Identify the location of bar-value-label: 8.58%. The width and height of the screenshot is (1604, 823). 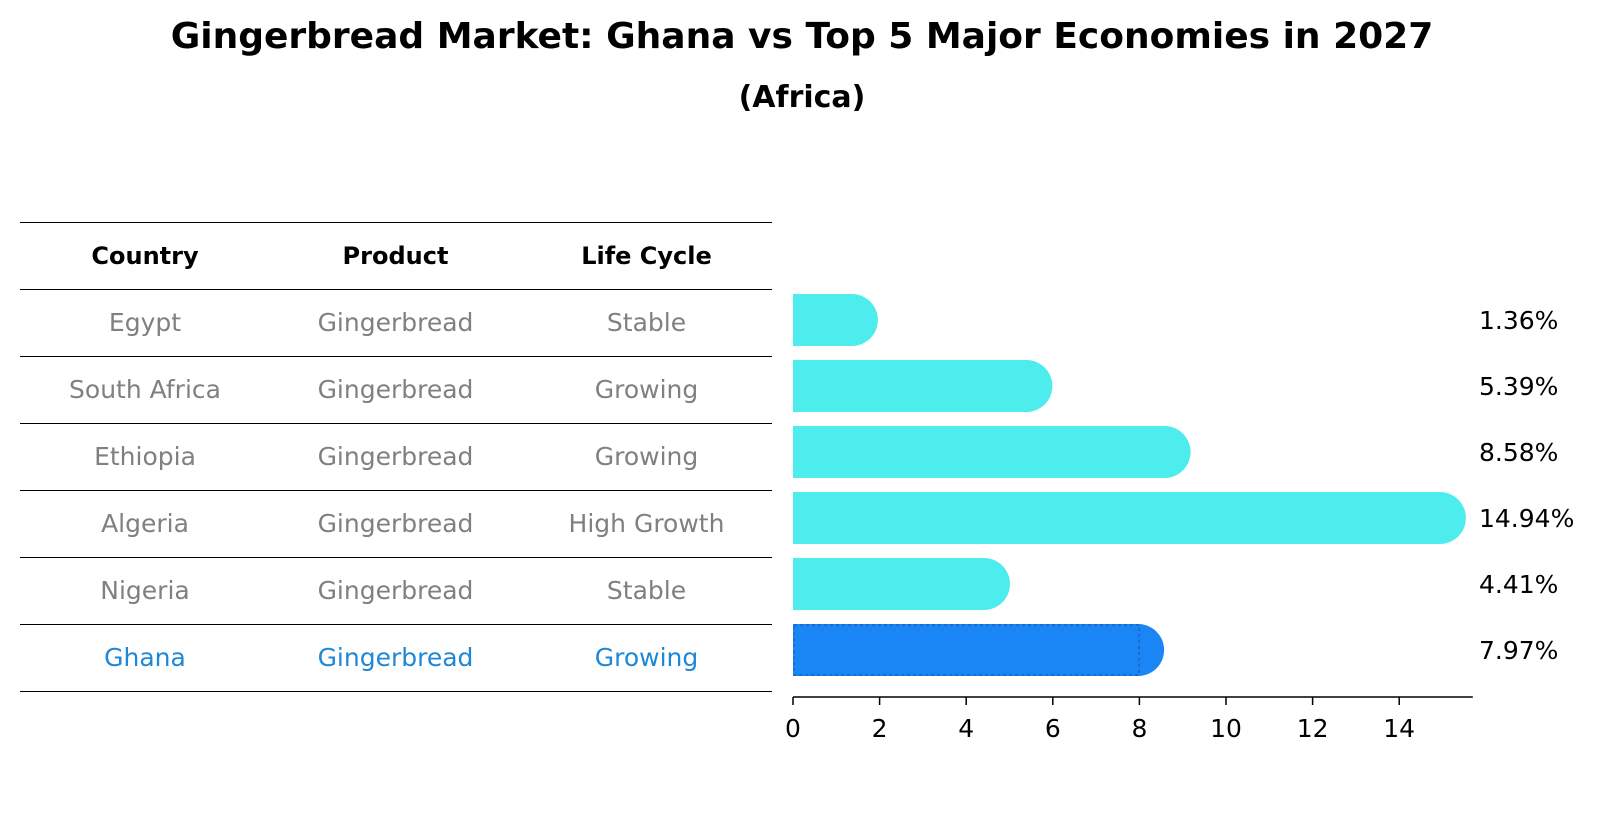
(1518, 452).